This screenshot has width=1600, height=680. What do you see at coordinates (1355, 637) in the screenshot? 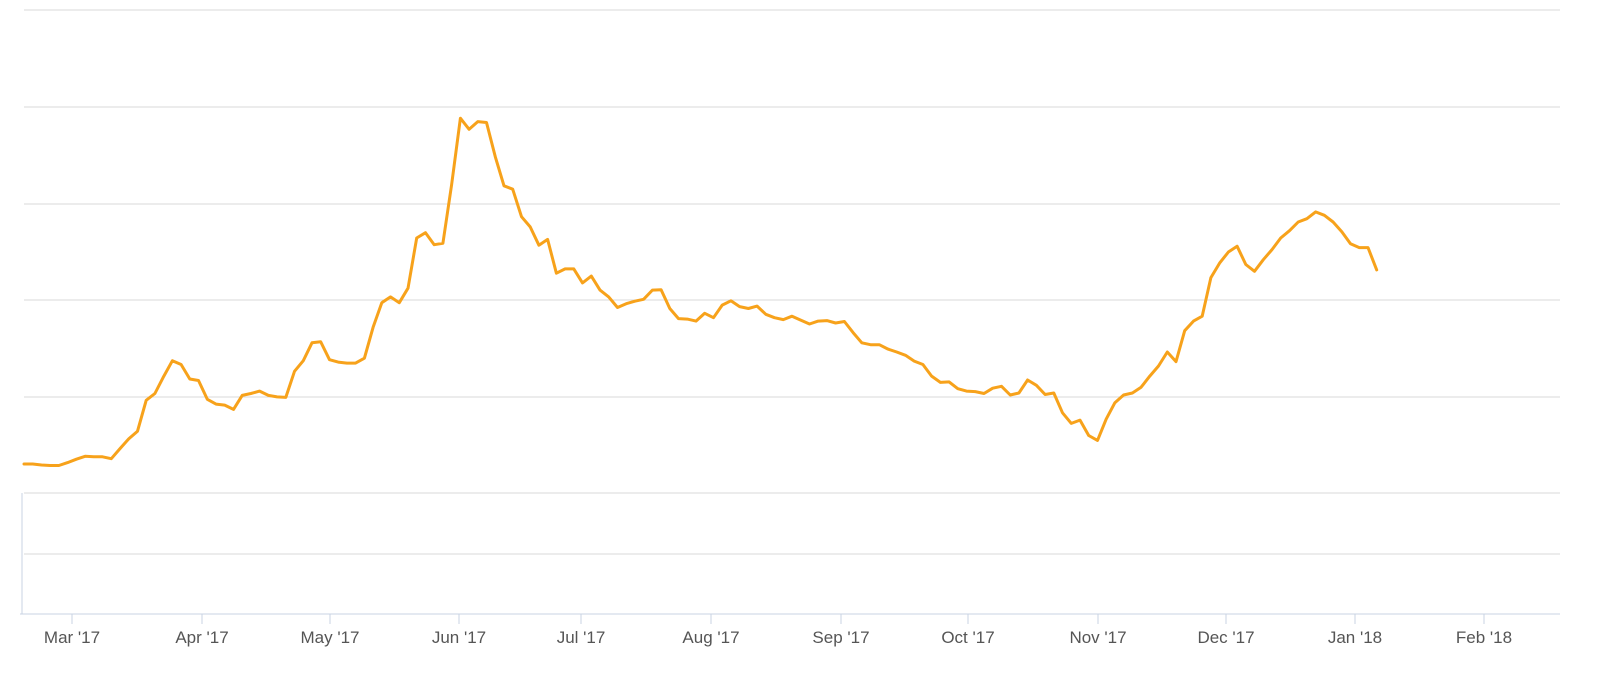
I see `x-tick-label: Jan '18` at bounding box center [1355, 637].